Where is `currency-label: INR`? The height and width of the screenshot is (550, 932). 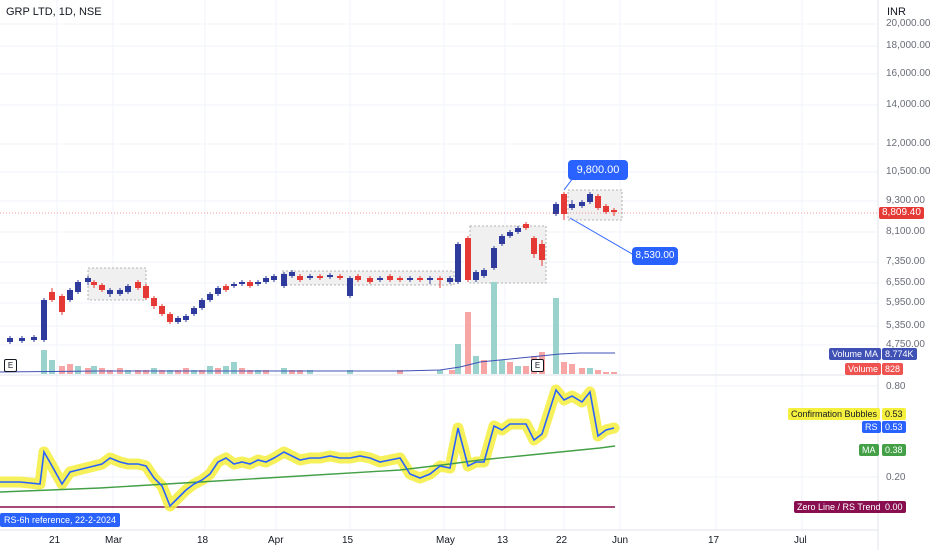 currency-label: INR is located at coordinates (896, 12).